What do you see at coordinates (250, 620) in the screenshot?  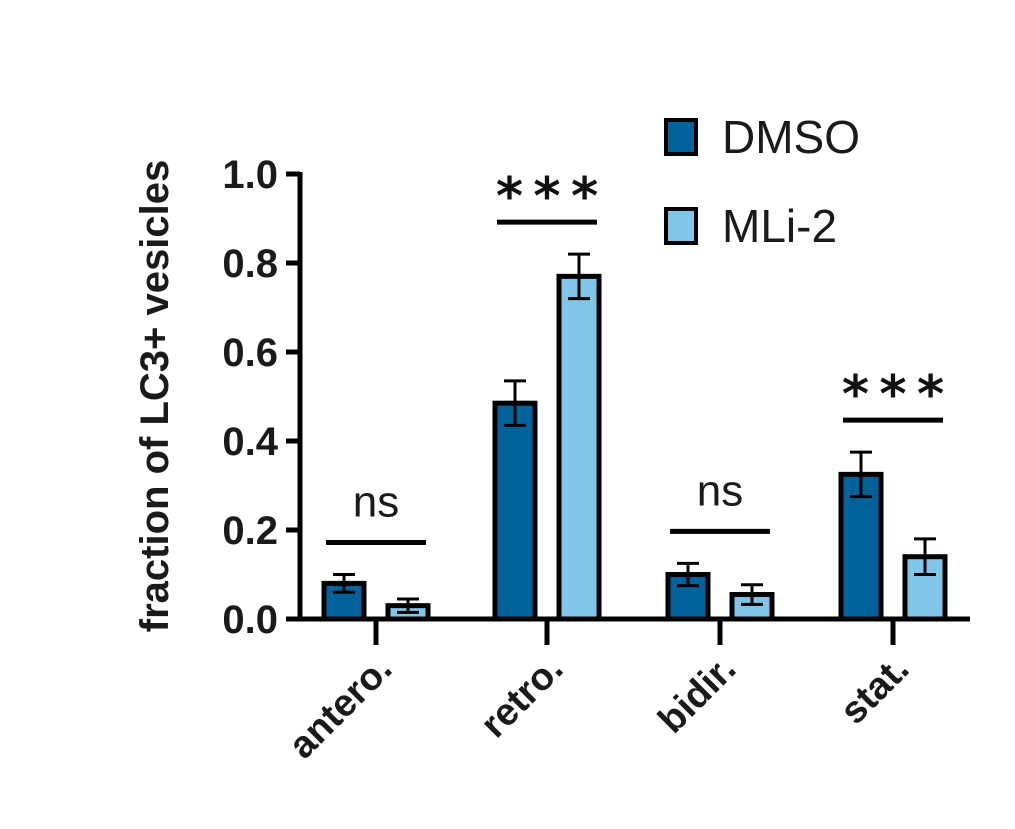 I see `y-tick-label: 0.0` at bounding box center [250, 620].